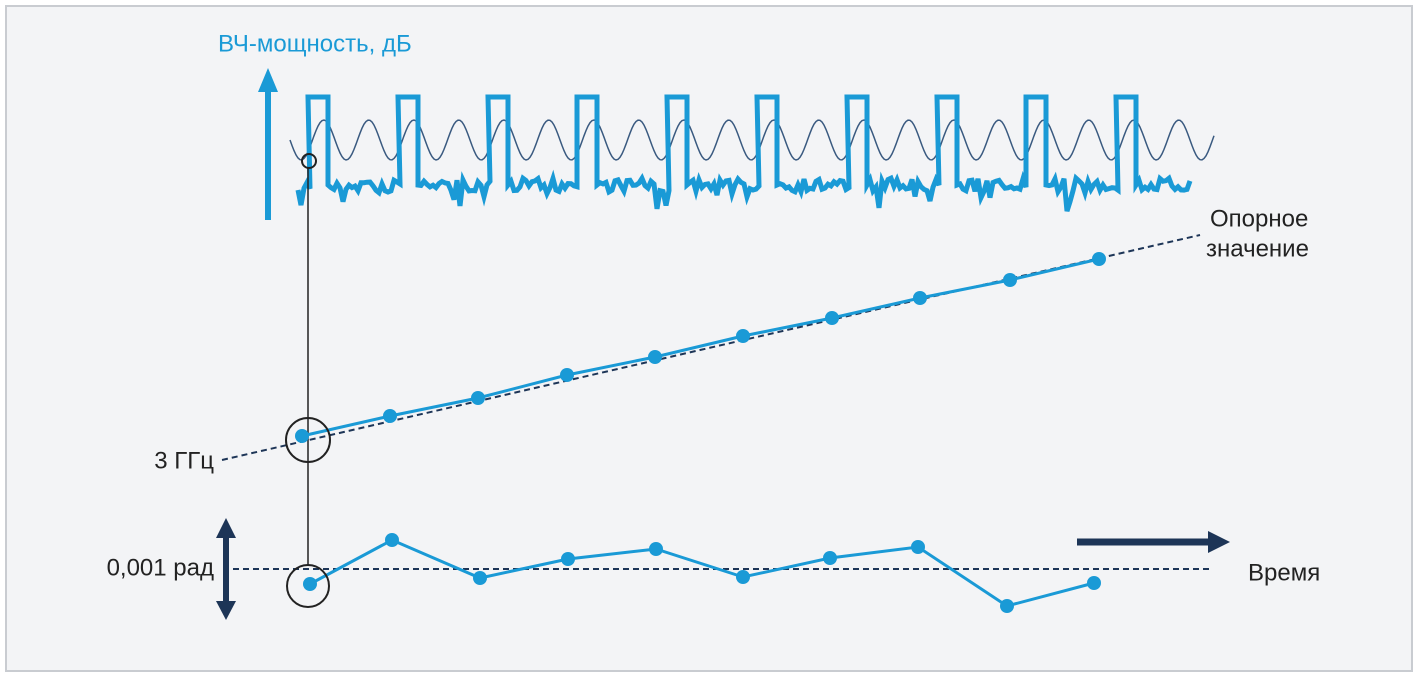  What do you see at coordinates (160, 567) in the screenshot?
I see `phase-label: 0,001 рад` at bounding box center [160, 567].